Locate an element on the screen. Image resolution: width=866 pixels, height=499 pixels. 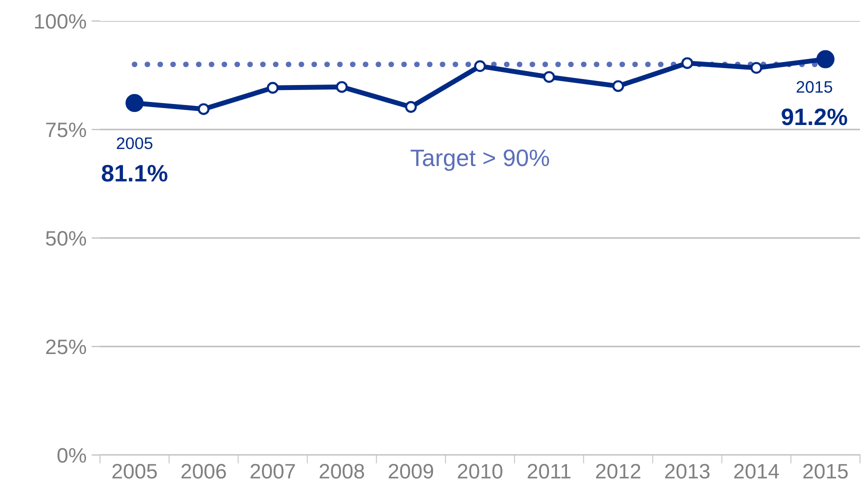
x-tick-label: 2013 is located at coordinates (687, 471).